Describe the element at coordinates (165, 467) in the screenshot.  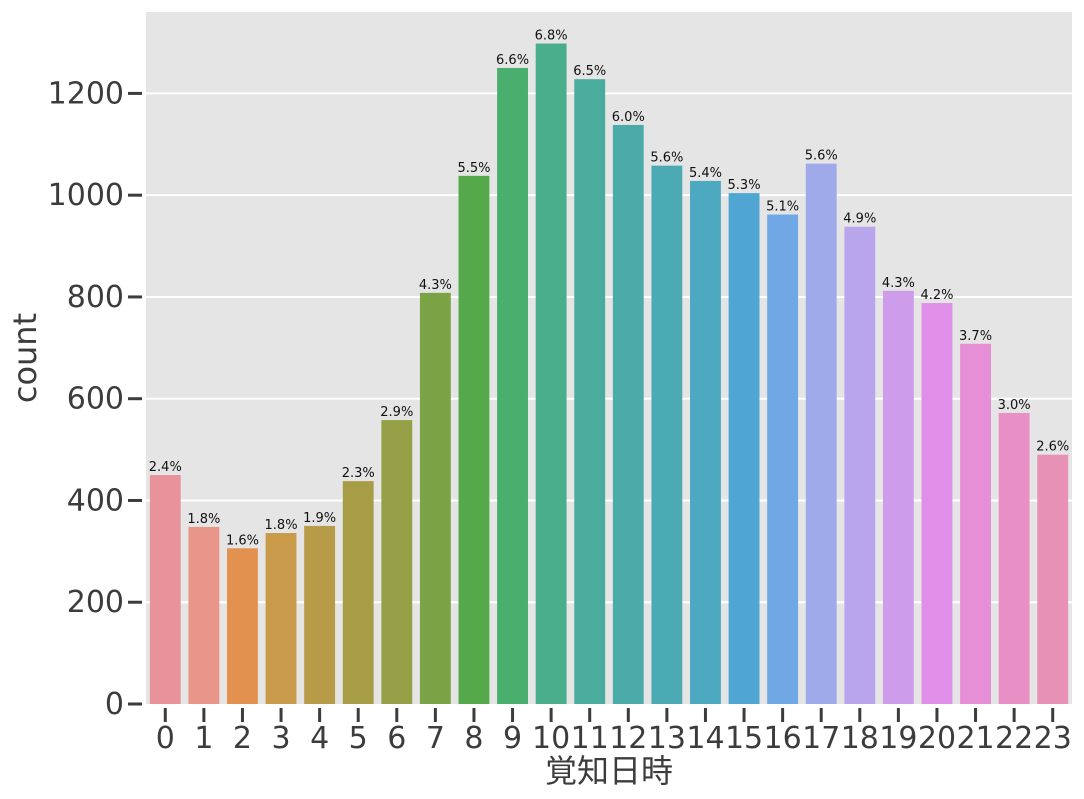
I see `data-label-0: 2.4%` at that location.